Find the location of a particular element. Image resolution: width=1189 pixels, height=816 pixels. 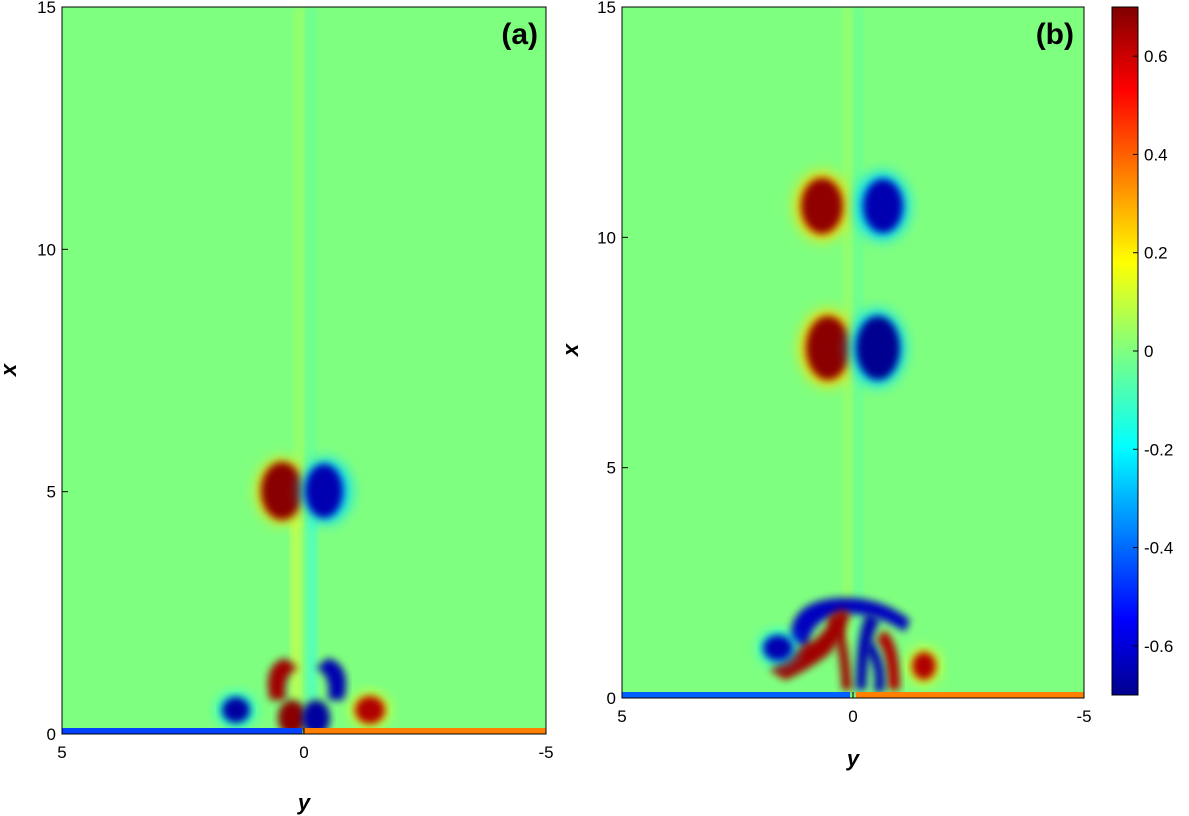

panel-b-xlabel: y is located at coordinates (853, 758).